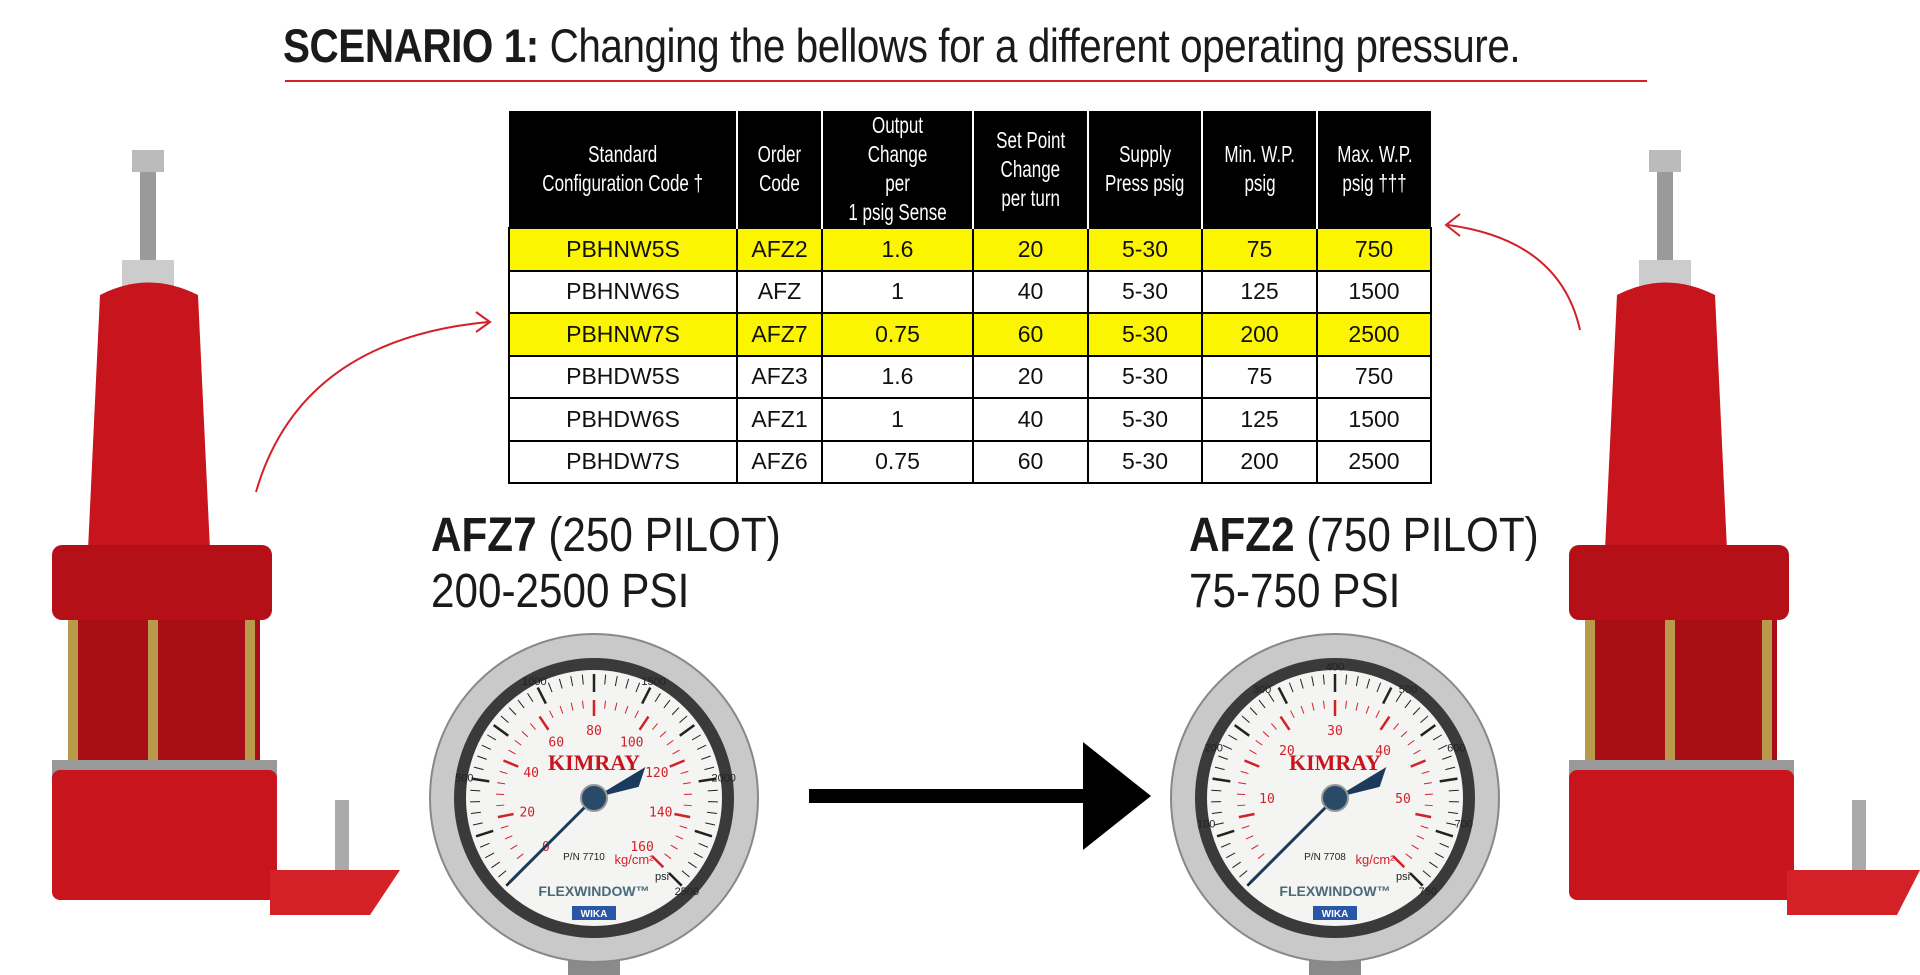  Describe the element at coordinates (658, 535) in the screenshot. I see `left-model-pilot: (250 PILOT)` at that location.